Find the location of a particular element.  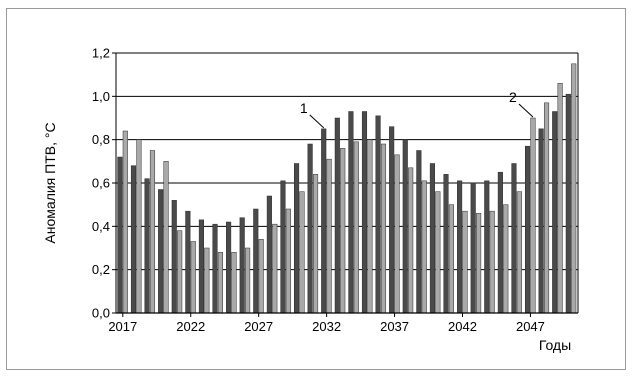

bar-series-1-2017 is located at coordinates (120, 235).